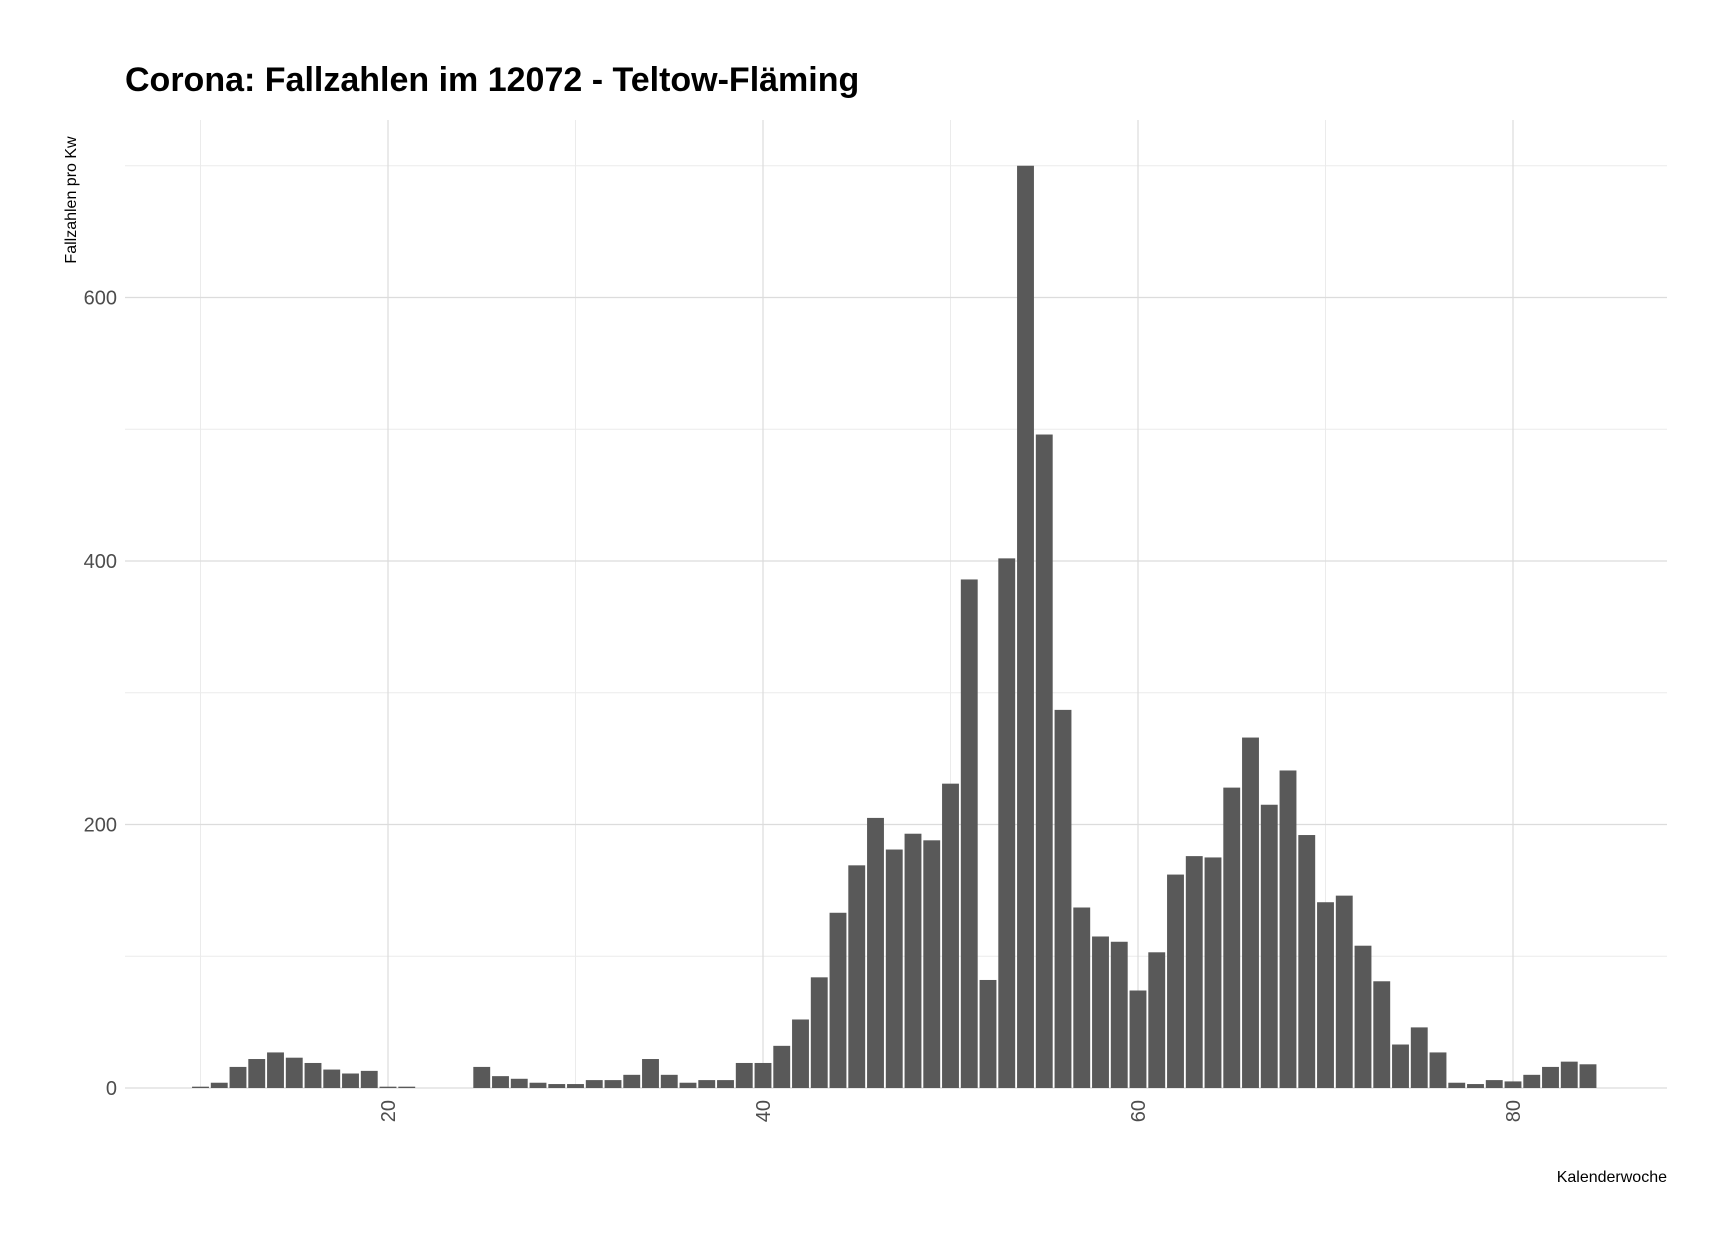 This screenshot has height=1240, width=1718. Describe the element at coordinates (1139, 1111) in the screenshot. I see `x-tick-label: 60` at that location.